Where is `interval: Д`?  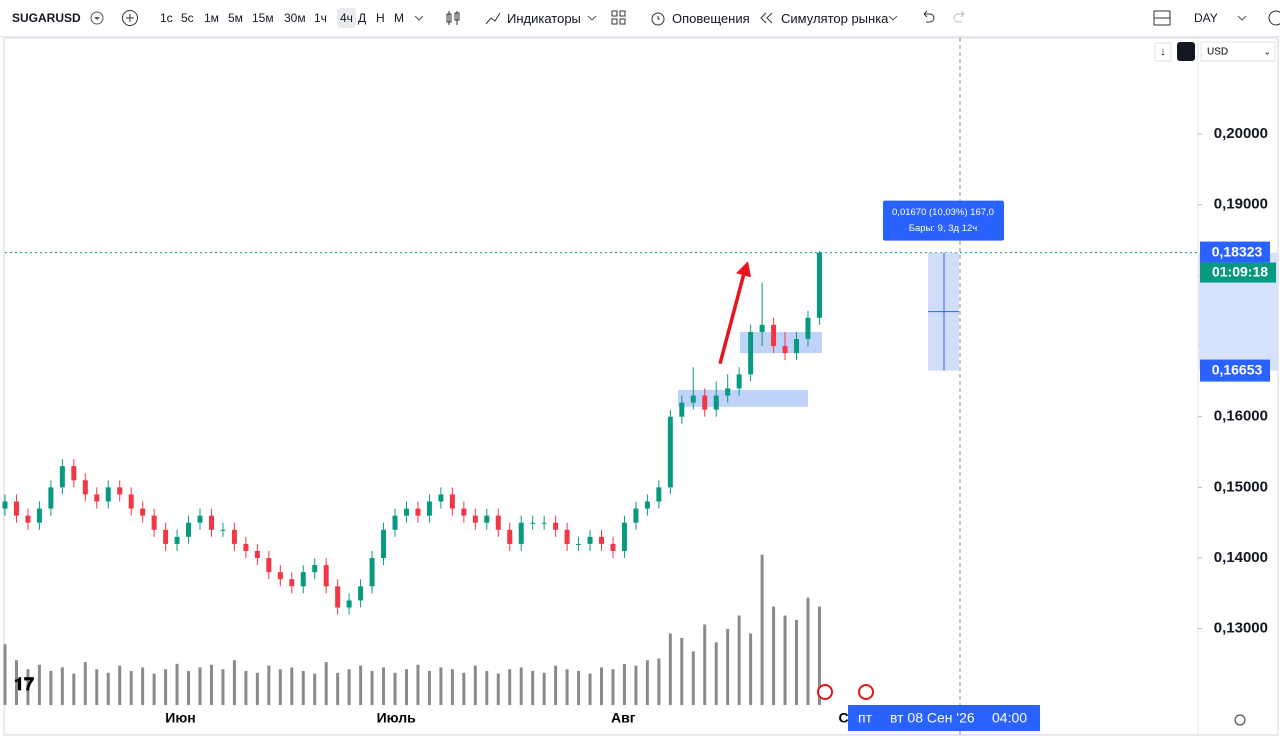
interval: Д is located at coordinates (362, 18).